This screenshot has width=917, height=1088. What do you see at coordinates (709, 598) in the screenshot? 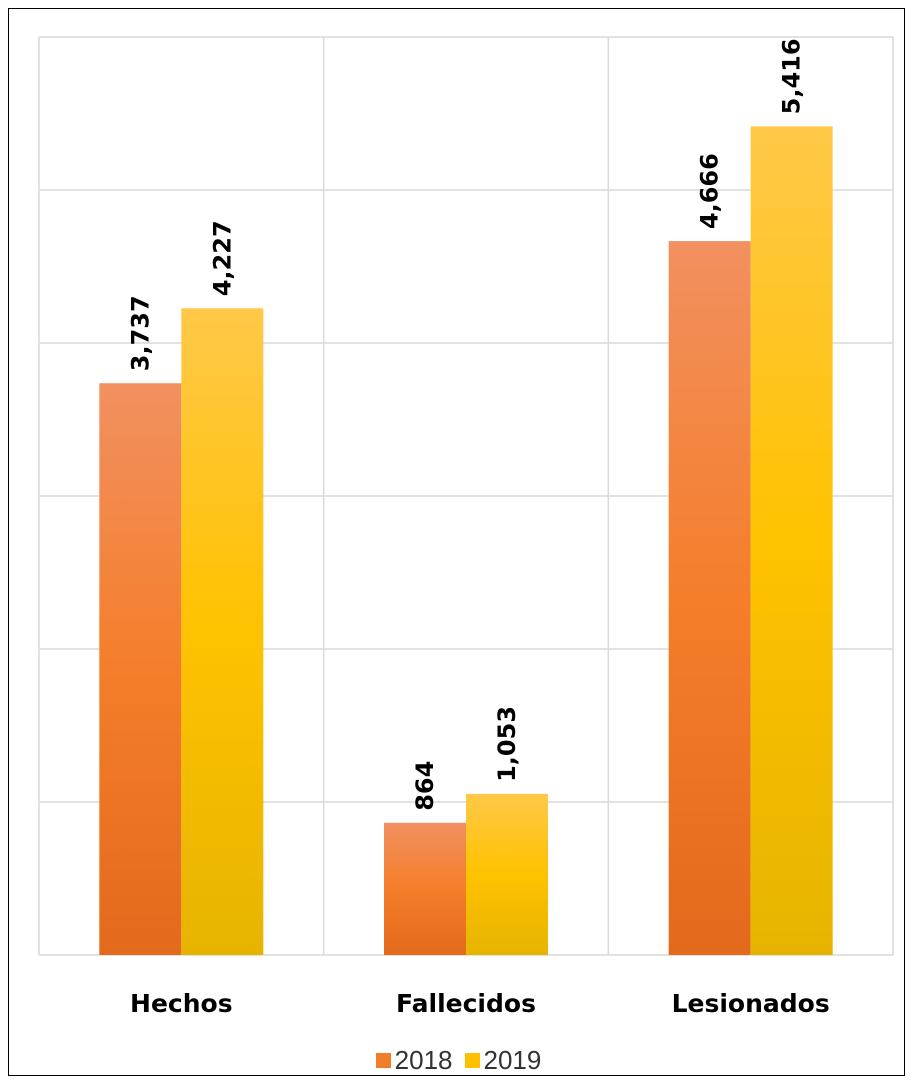
I see `bar-2018-lesionados` at bounding box center [709, 598].